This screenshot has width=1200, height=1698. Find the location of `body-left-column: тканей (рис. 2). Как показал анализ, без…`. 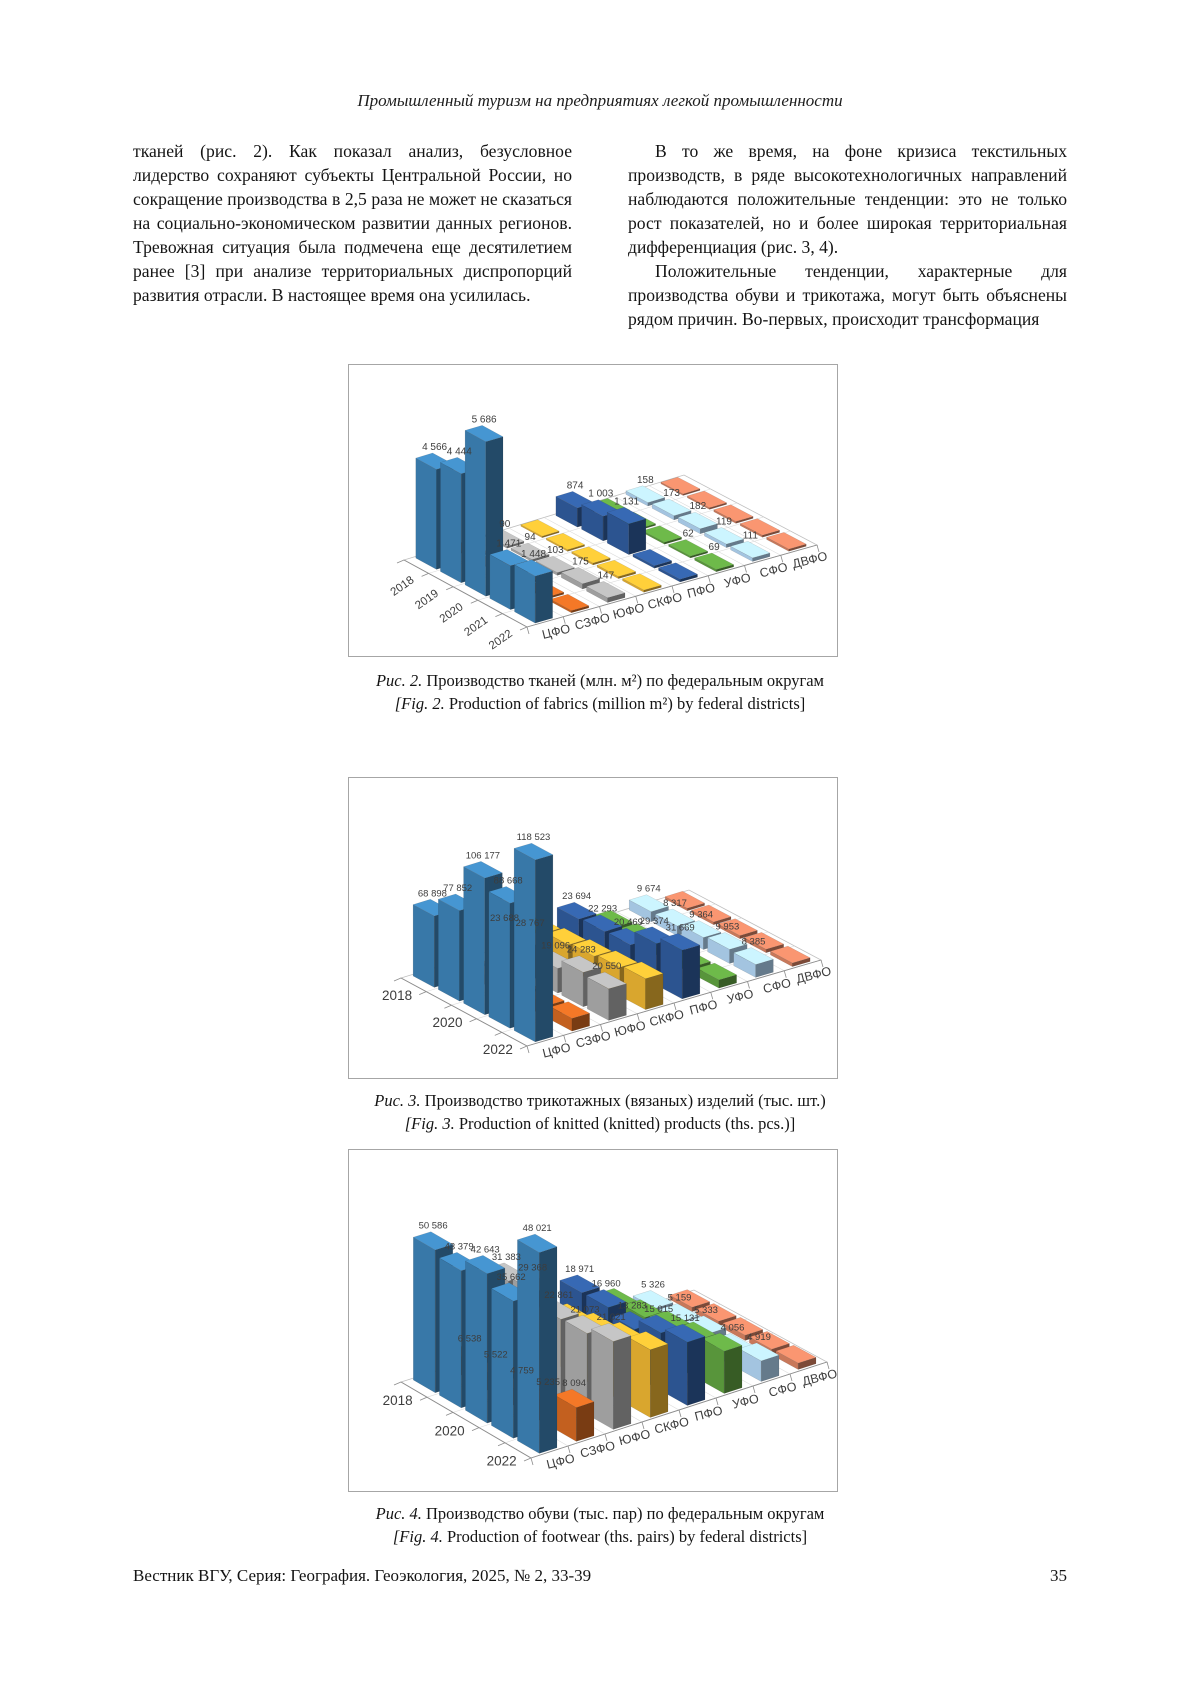

body-left-column: тканей (рис. 2). Как показал анализ, без… is located at coordinates (352, 235).